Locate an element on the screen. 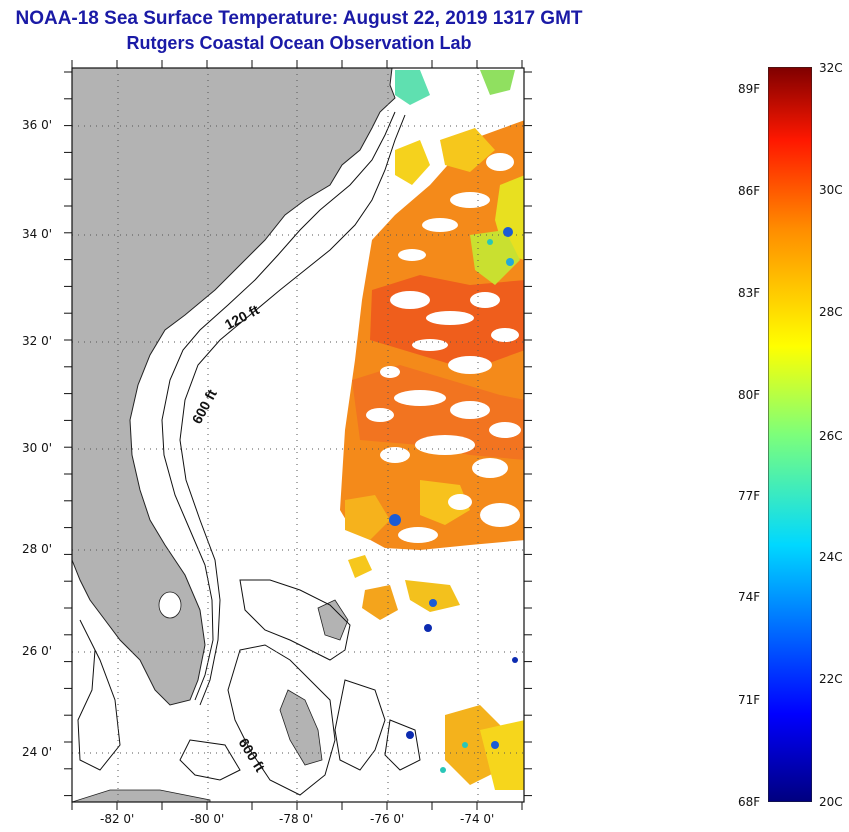 Image resolution: width=849 pixels, height=832 pixels. colorbar-label-20c: 20C is located at coordinates (831, 802).